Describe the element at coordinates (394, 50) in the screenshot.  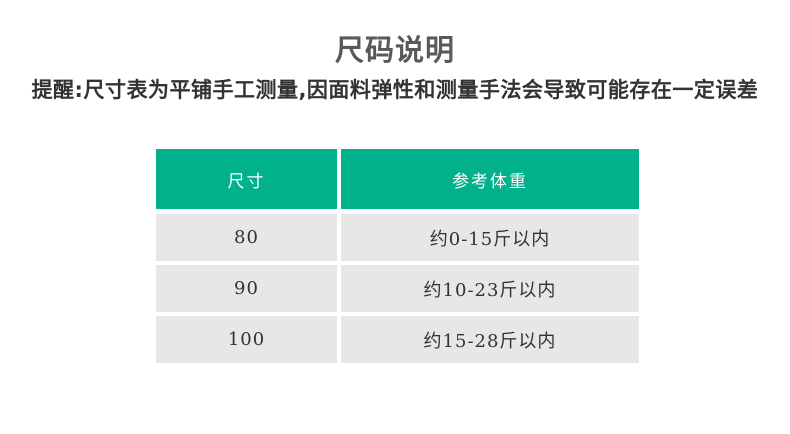
I see `page-title: 尺码说明` at that location.